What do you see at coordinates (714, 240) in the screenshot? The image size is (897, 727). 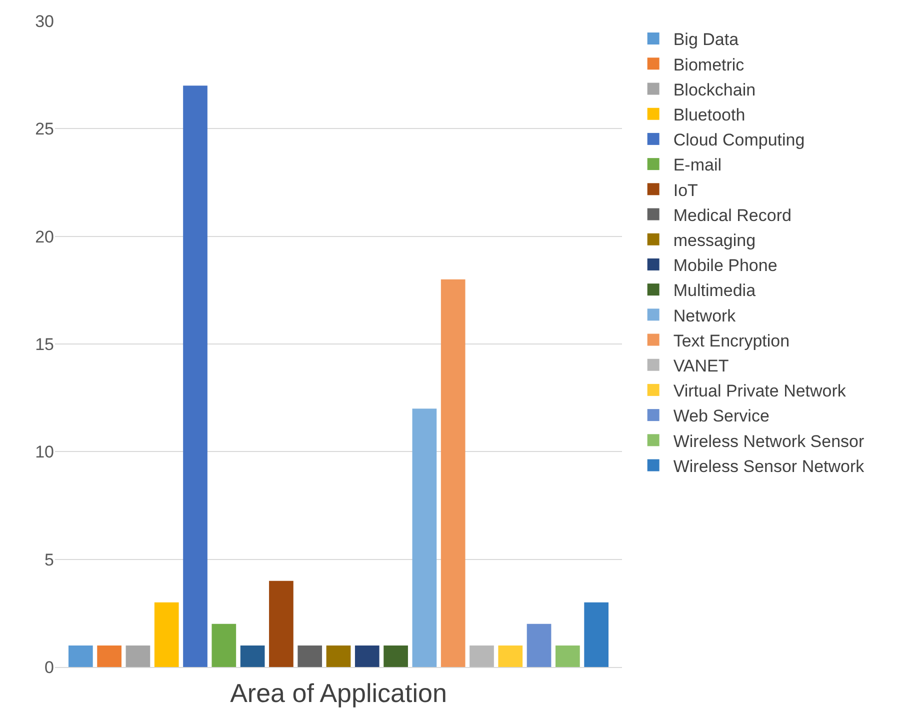 I see `legend-label: messaging` at bounding box center [714, 240].